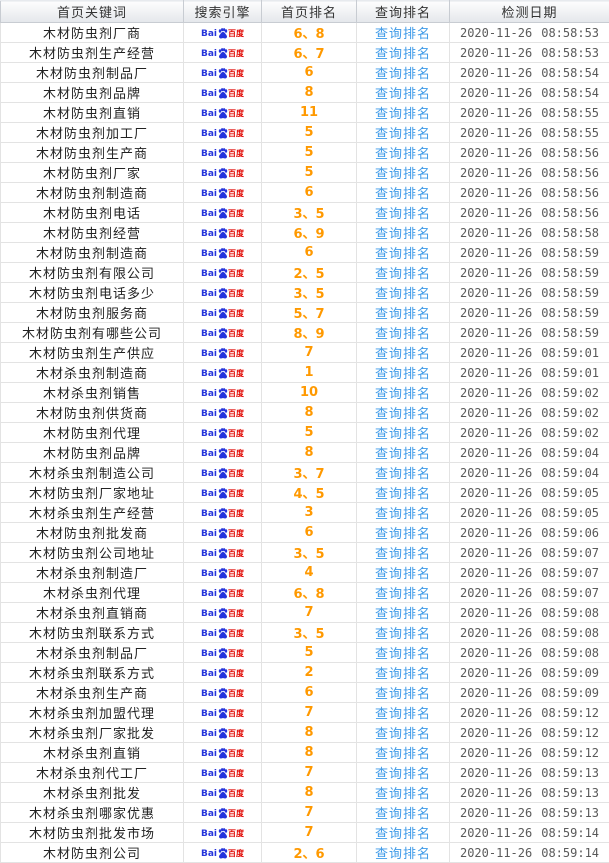 The height and width of the screenshot is (863, 609). I want to click on keyword-cell: 木材防虫剂公司, so click(92, 853).